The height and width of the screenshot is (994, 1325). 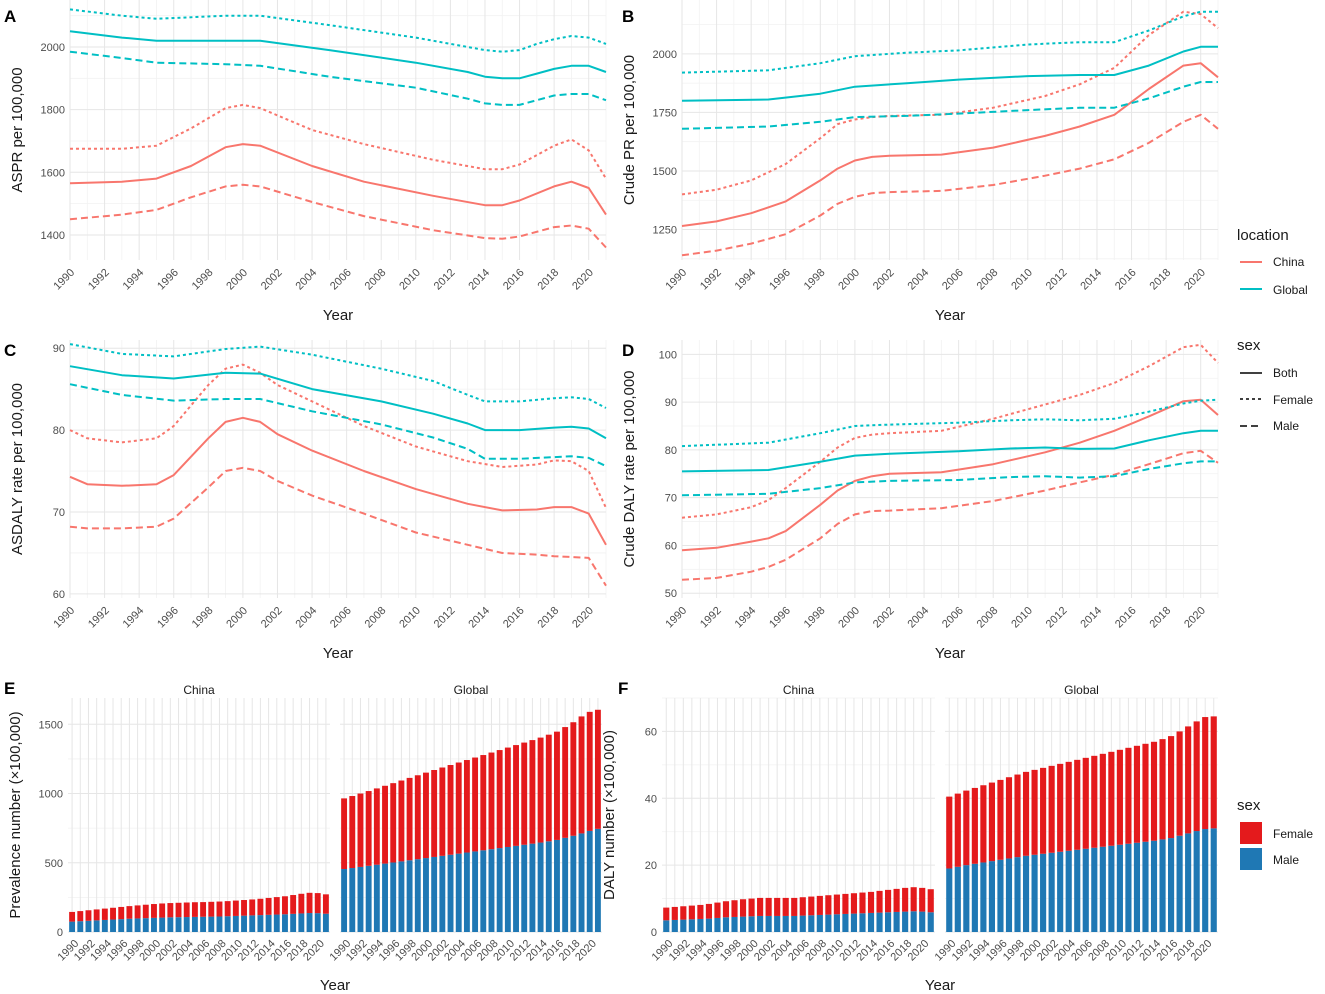 What do you see at coordinates (674, 925) in the screenshot?
I see `bar-male-china-1991` at bounding box center [674, 925].